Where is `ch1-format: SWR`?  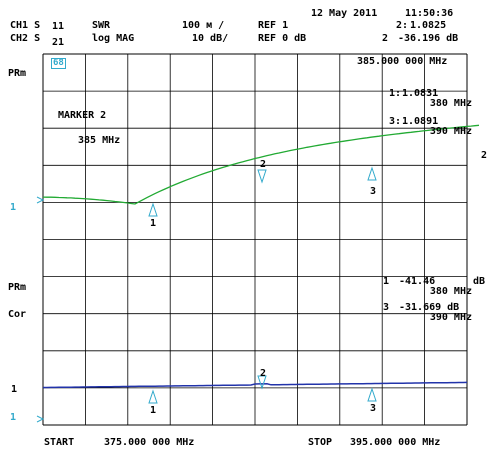
ch1-format: SWR is located at coordinates (101, 25).